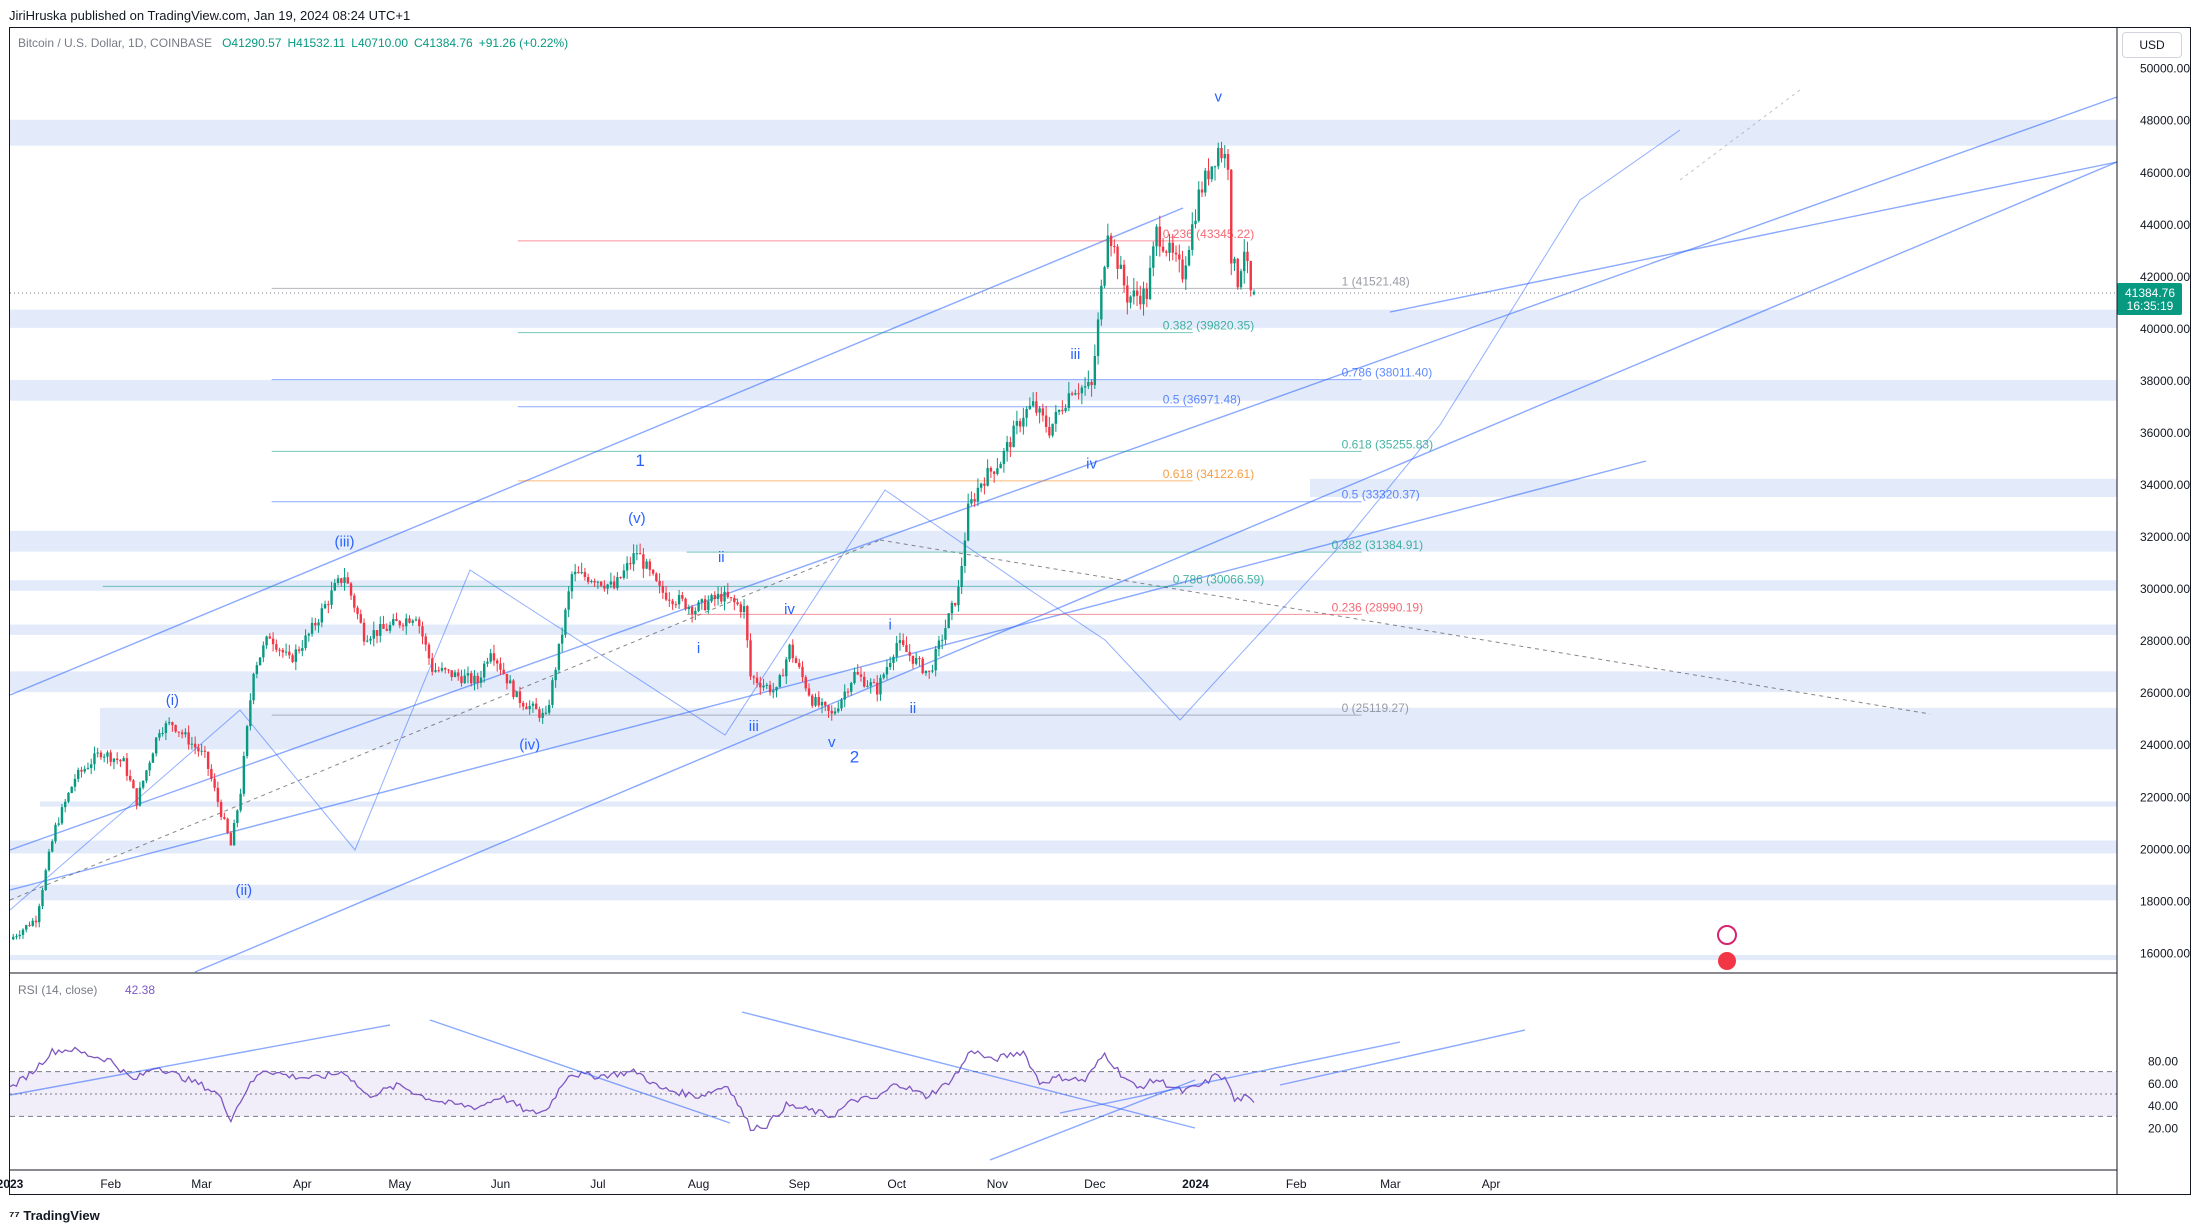 Image resolution: width=2200 pixels, height=1232 pixels. I want to click on price-axis-tick: 30000.00, so click(2165, 589).